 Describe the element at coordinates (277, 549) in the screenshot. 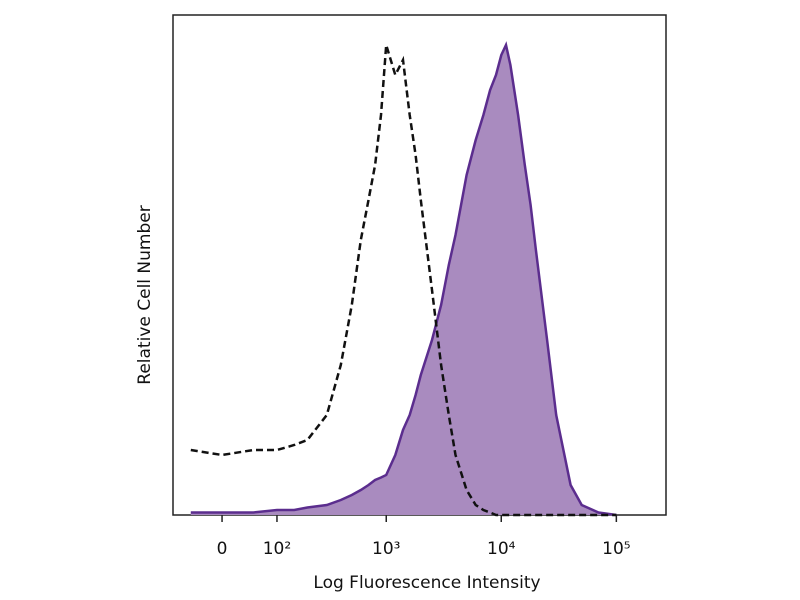

I see `x-tick-label: 10²` at that location.